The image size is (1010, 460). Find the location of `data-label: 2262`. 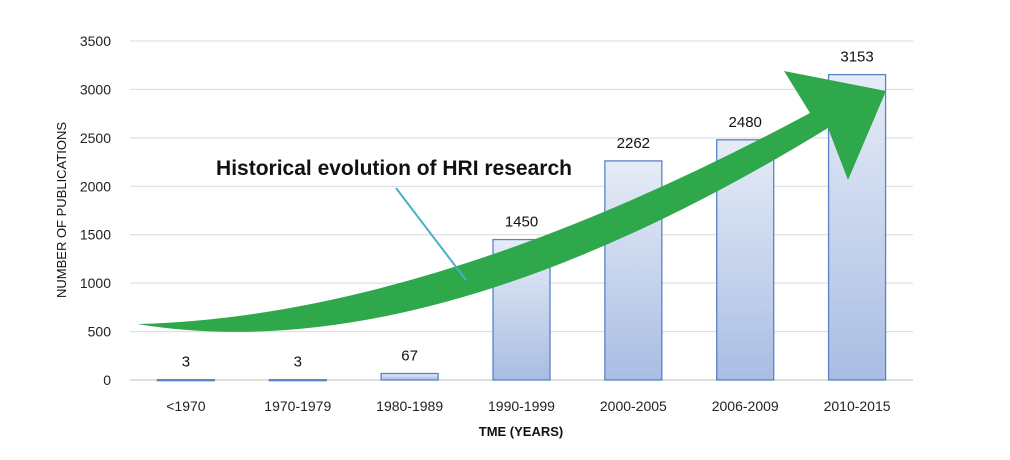

data-label: 2262 is located at coordinates (633, 143).